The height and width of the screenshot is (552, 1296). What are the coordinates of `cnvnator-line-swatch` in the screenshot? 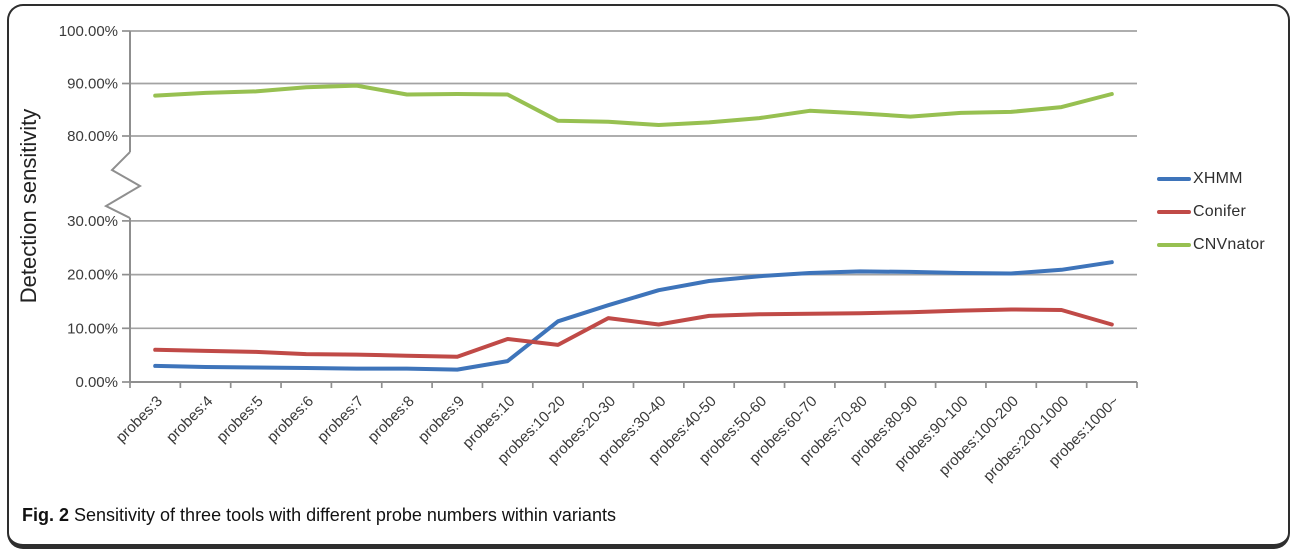 It's located at (1174, 245).